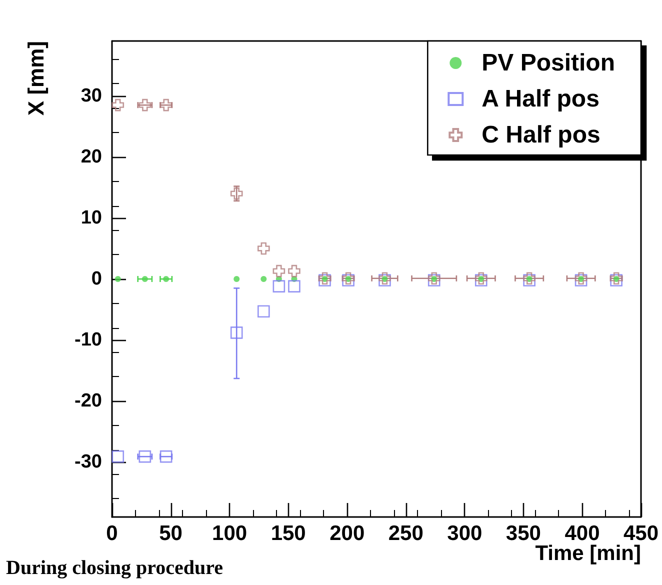  I want to click on y-tick-label: -30, so click(88, 462).